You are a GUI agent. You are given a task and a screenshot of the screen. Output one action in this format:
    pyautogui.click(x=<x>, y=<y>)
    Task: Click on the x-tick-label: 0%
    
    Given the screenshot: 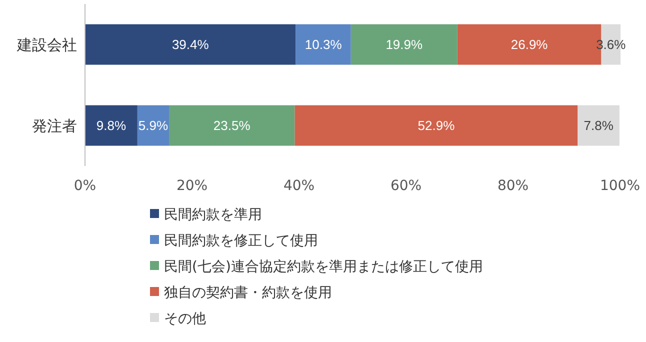 What is the action you would take?
    pyautogui.click(x=85, y=186)
    